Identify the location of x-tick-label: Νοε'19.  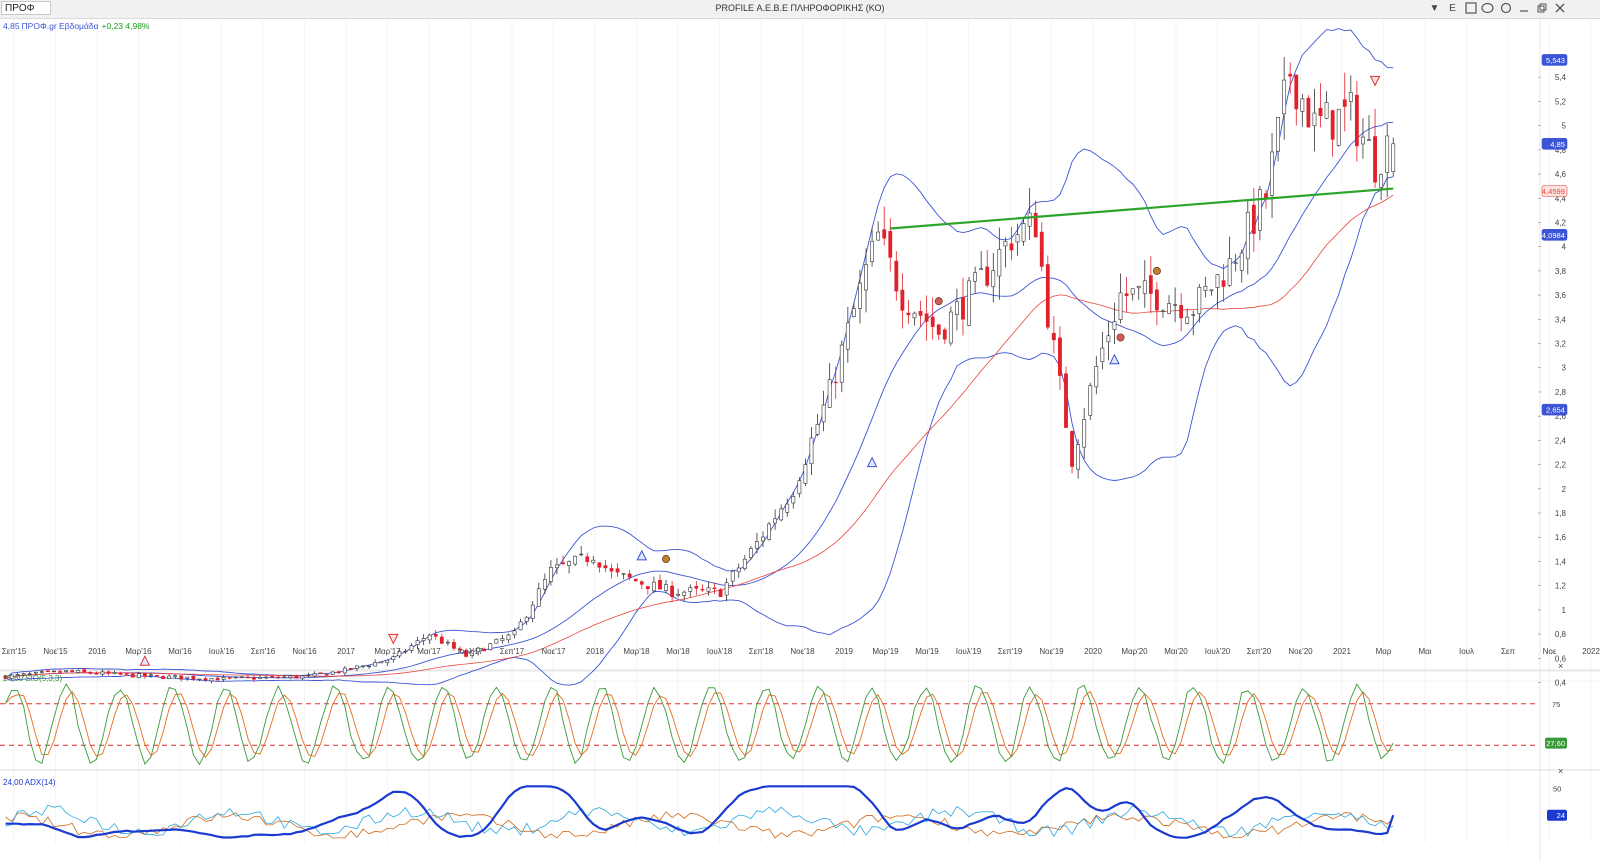
(1051, 651).